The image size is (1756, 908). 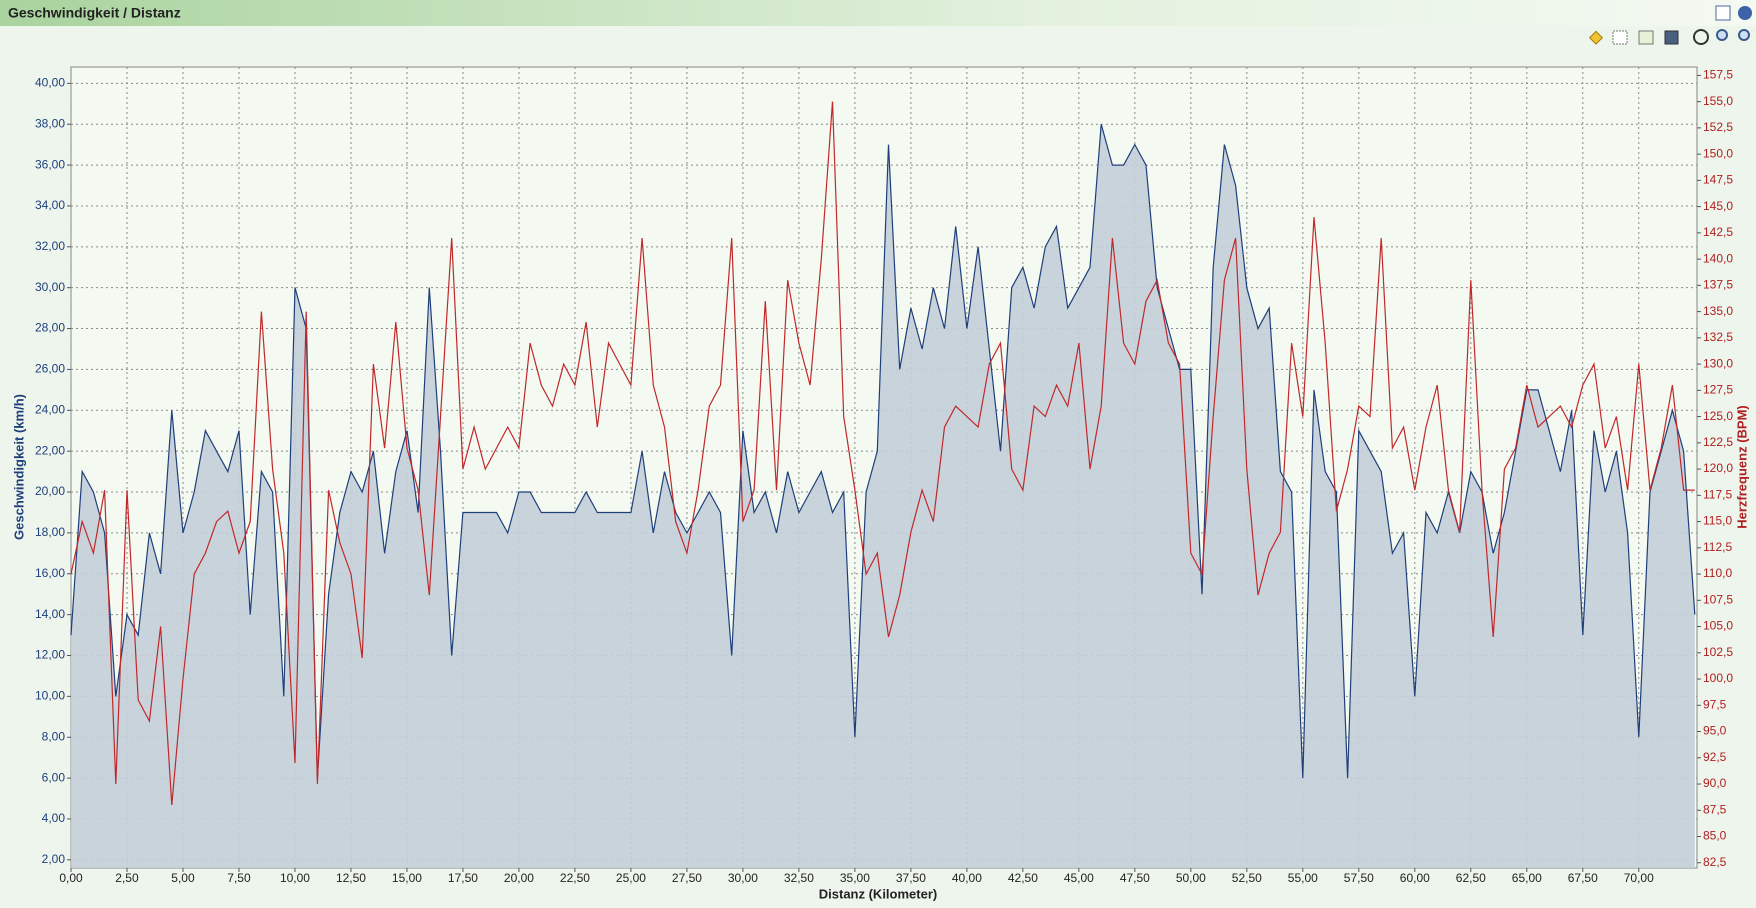 I want to click on x-tick-label: 25,00, so click(x=631, y=878).